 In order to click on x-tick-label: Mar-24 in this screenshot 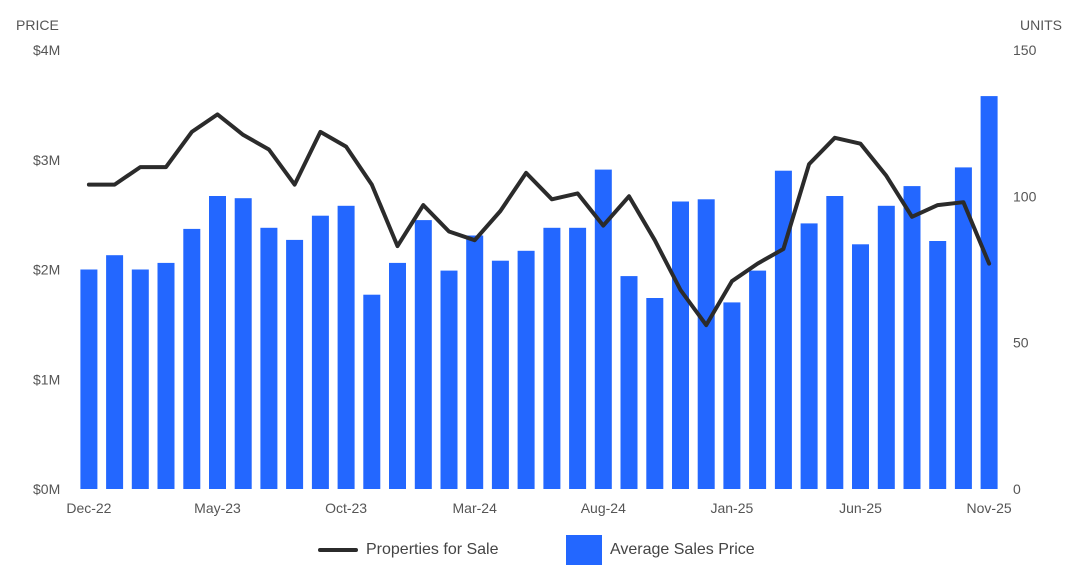, I will do `click(475, 508)`.